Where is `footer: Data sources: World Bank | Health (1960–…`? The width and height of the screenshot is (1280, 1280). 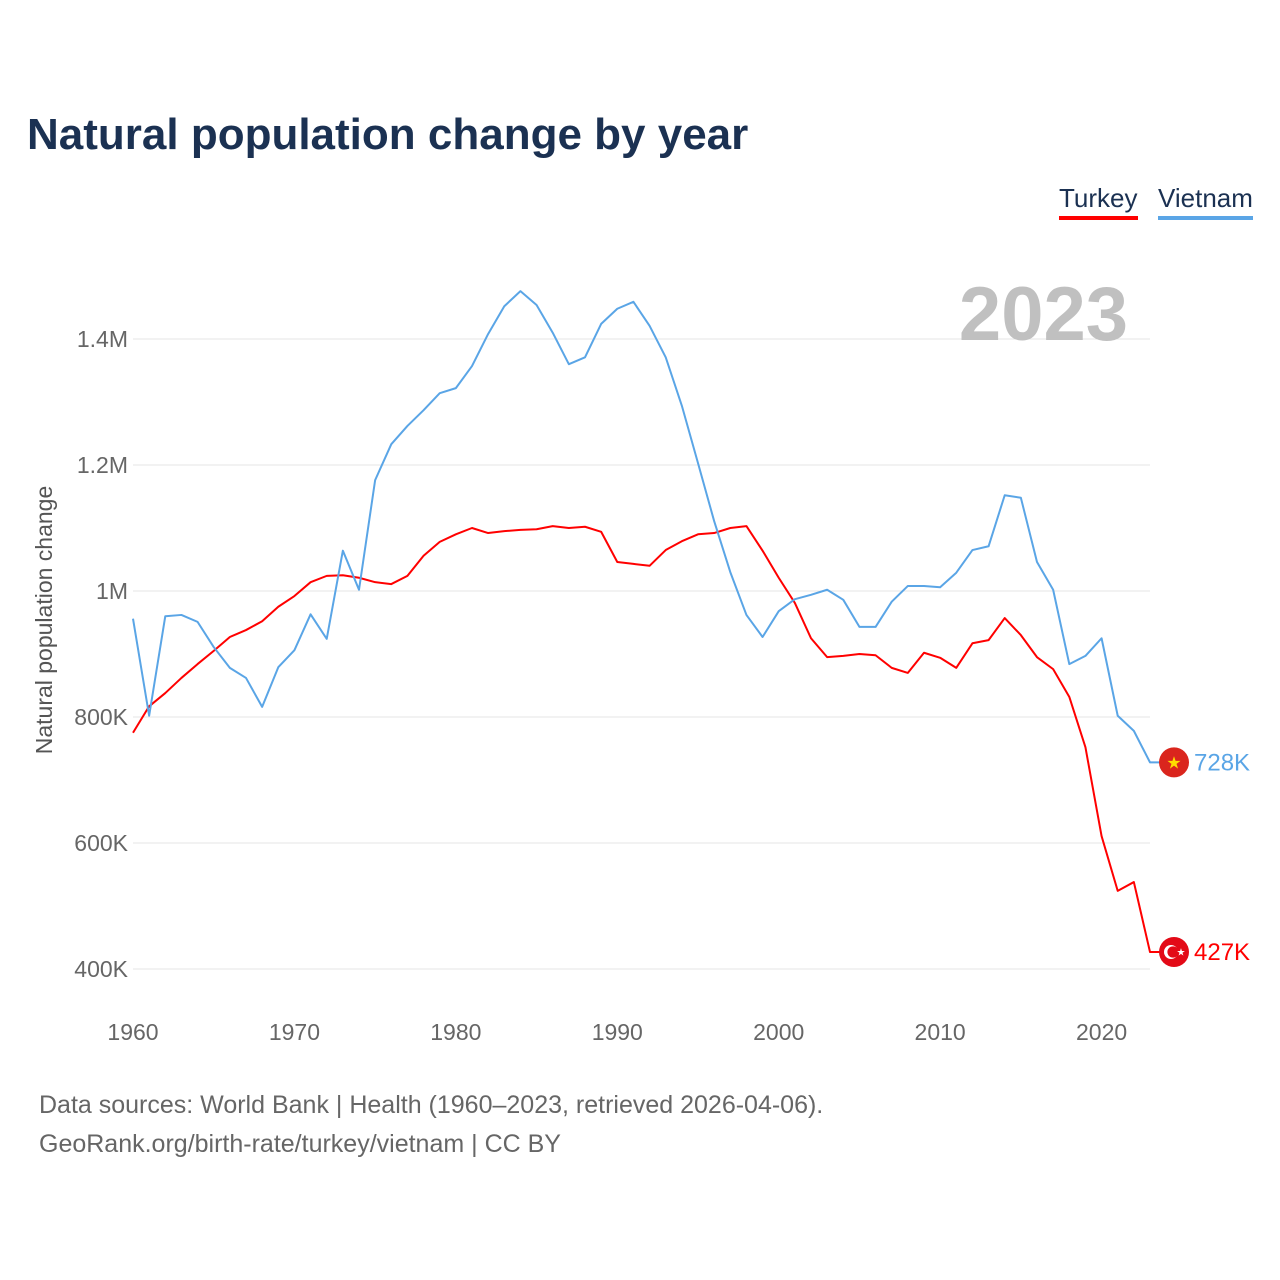 footer: Data sources: World Bank | Health (1960–… is located at coordinates (431, 1125).